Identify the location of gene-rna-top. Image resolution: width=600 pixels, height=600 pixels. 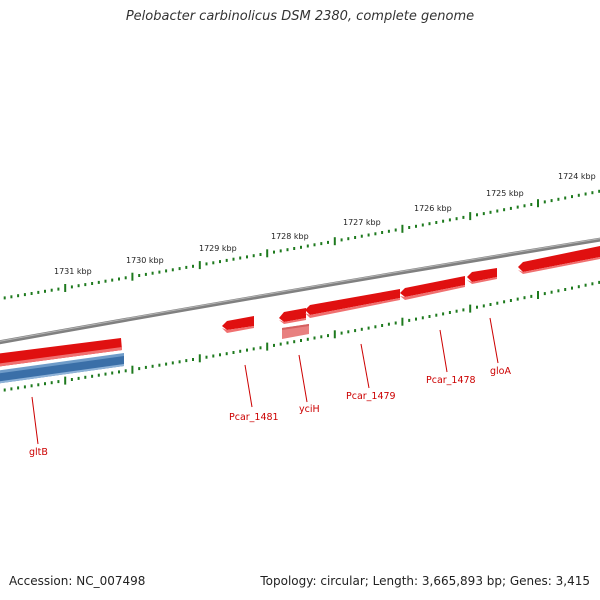
(295, 327).